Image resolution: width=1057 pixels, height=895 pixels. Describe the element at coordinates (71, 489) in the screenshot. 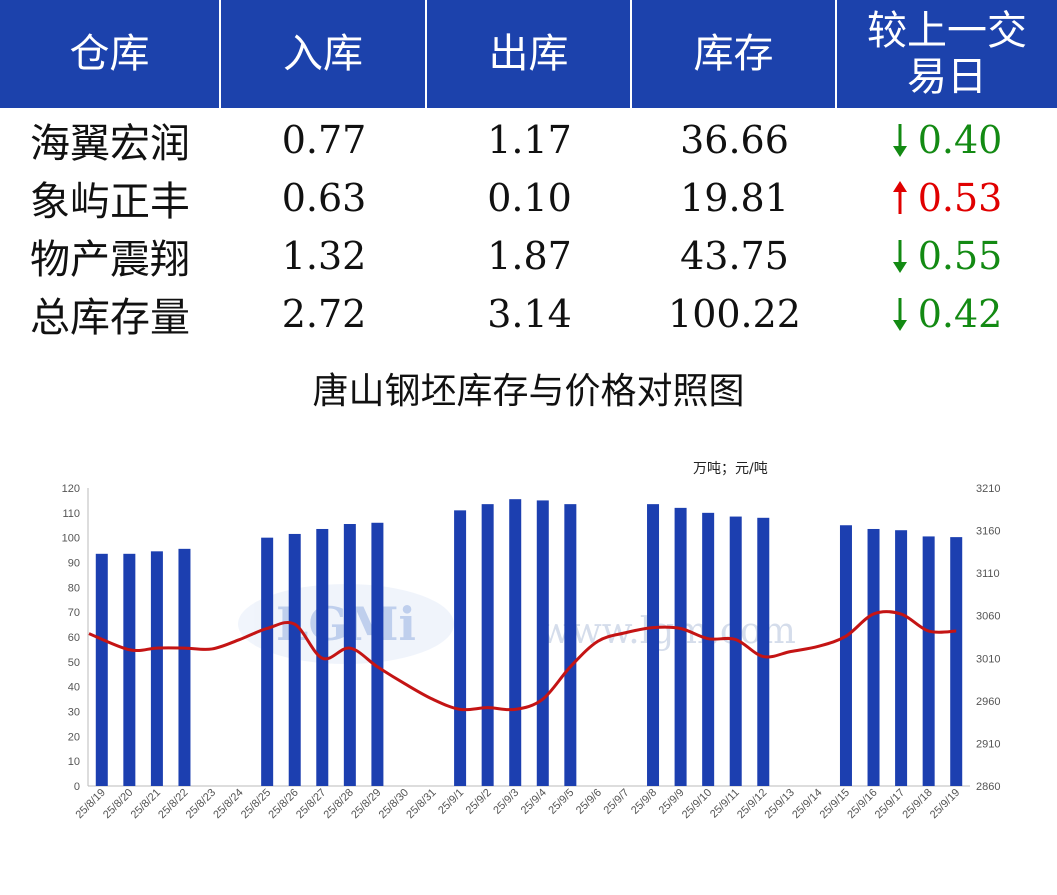

I see `left-axis-tick-label: 120` at that location.